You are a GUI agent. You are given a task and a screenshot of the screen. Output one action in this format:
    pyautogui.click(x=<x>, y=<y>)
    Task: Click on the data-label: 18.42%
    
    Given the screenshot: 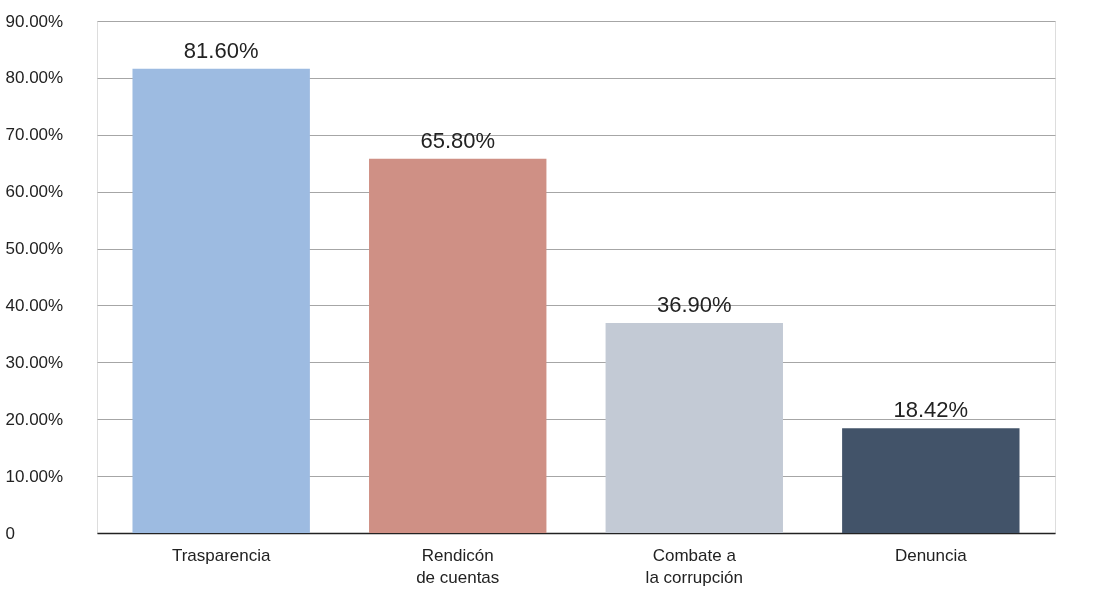 What is the action you would take?
    pyautogui.click(x=931, y=410)
    